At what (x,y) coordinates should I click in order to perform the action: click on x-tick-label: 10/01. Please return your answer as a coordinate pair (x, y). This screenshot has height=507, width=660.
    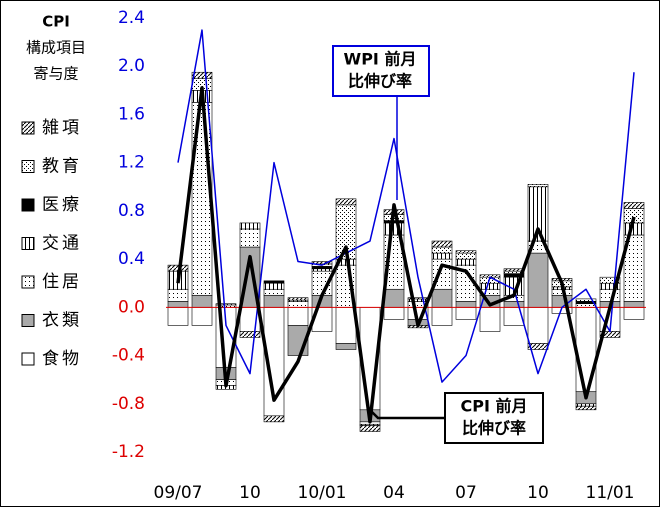
    Looking at the image, I should click on (322, 493).